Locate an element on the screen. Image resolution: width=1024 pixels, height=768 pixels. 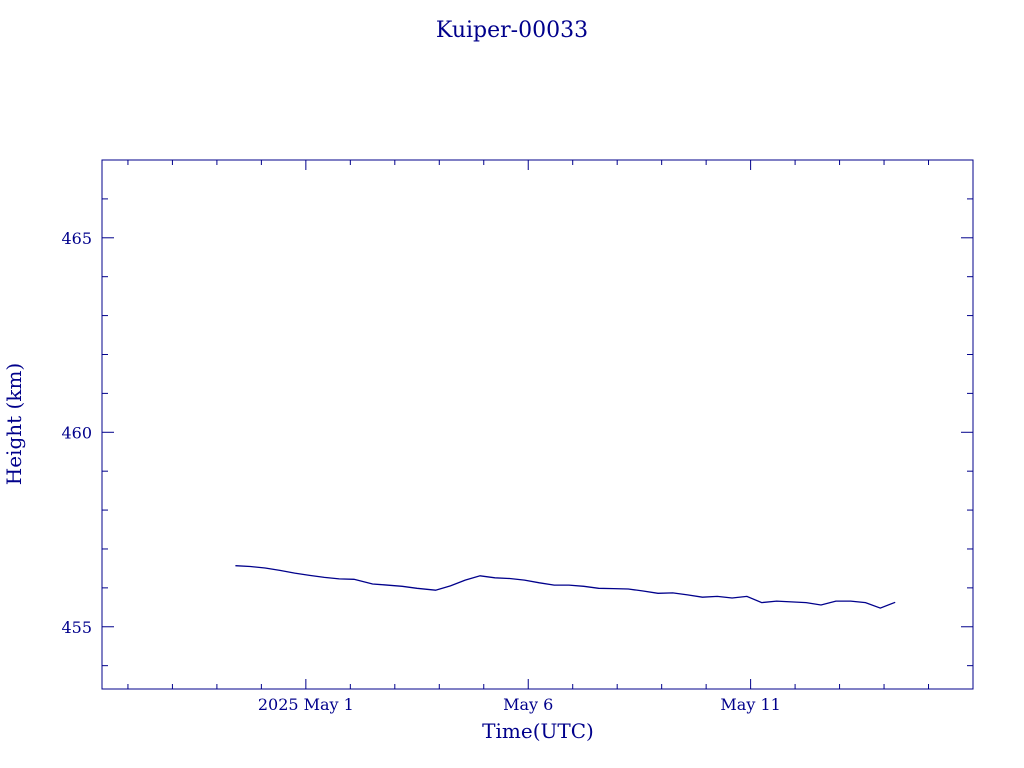
y-tick-label: 455 is located at coordinates (76, 627).